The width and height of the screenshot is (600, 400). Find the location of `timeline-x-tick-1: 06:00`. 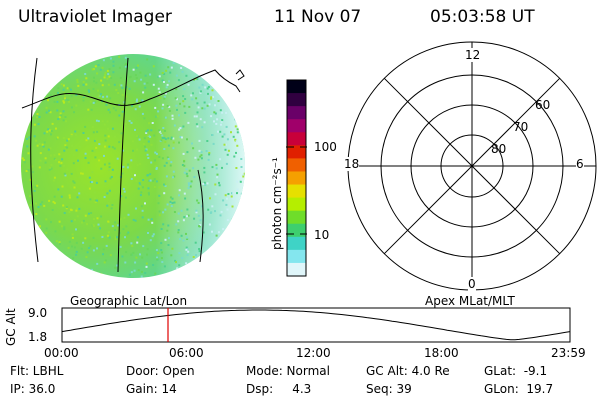

timeline-x-tick-1: 06:00 is located at coordinates (186, 353).